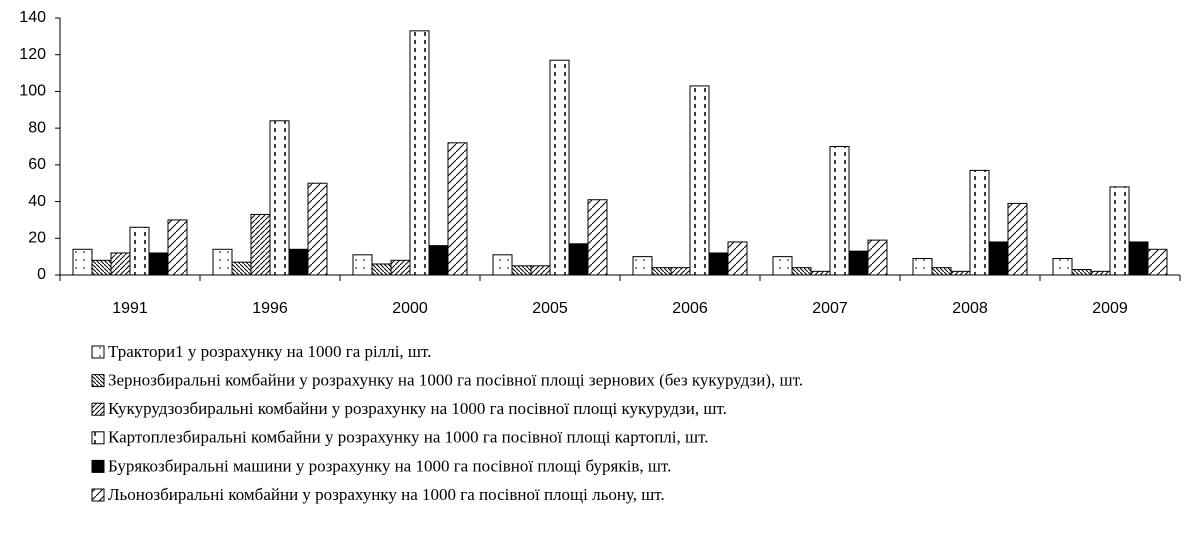 The image size is (1194, 544). What do you see at coordinates (41, 274) in the screenshot?
I see `y-tick-label: 0` at bounding box center [41, 274].